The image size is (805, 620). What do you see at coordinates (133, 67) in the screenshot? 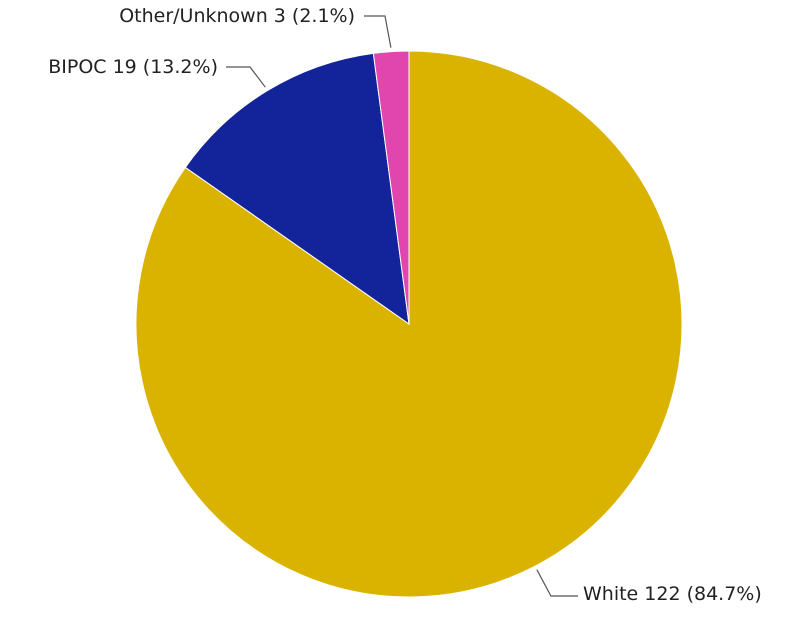
I see `slice-label-bipoc: BIPOC 19 (13.2%)` at bounding box center [133, 67].